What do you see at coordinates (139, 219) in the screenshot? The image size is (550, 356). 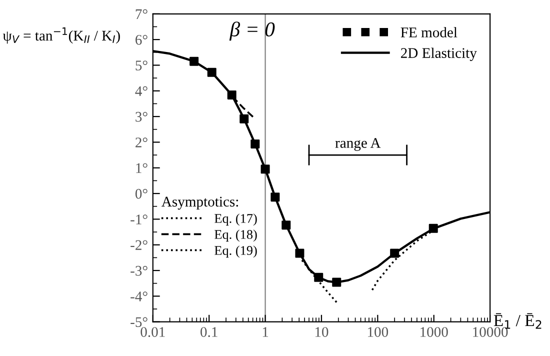 I see `y-tick-label: -1°` at bounding box center [139, 219].